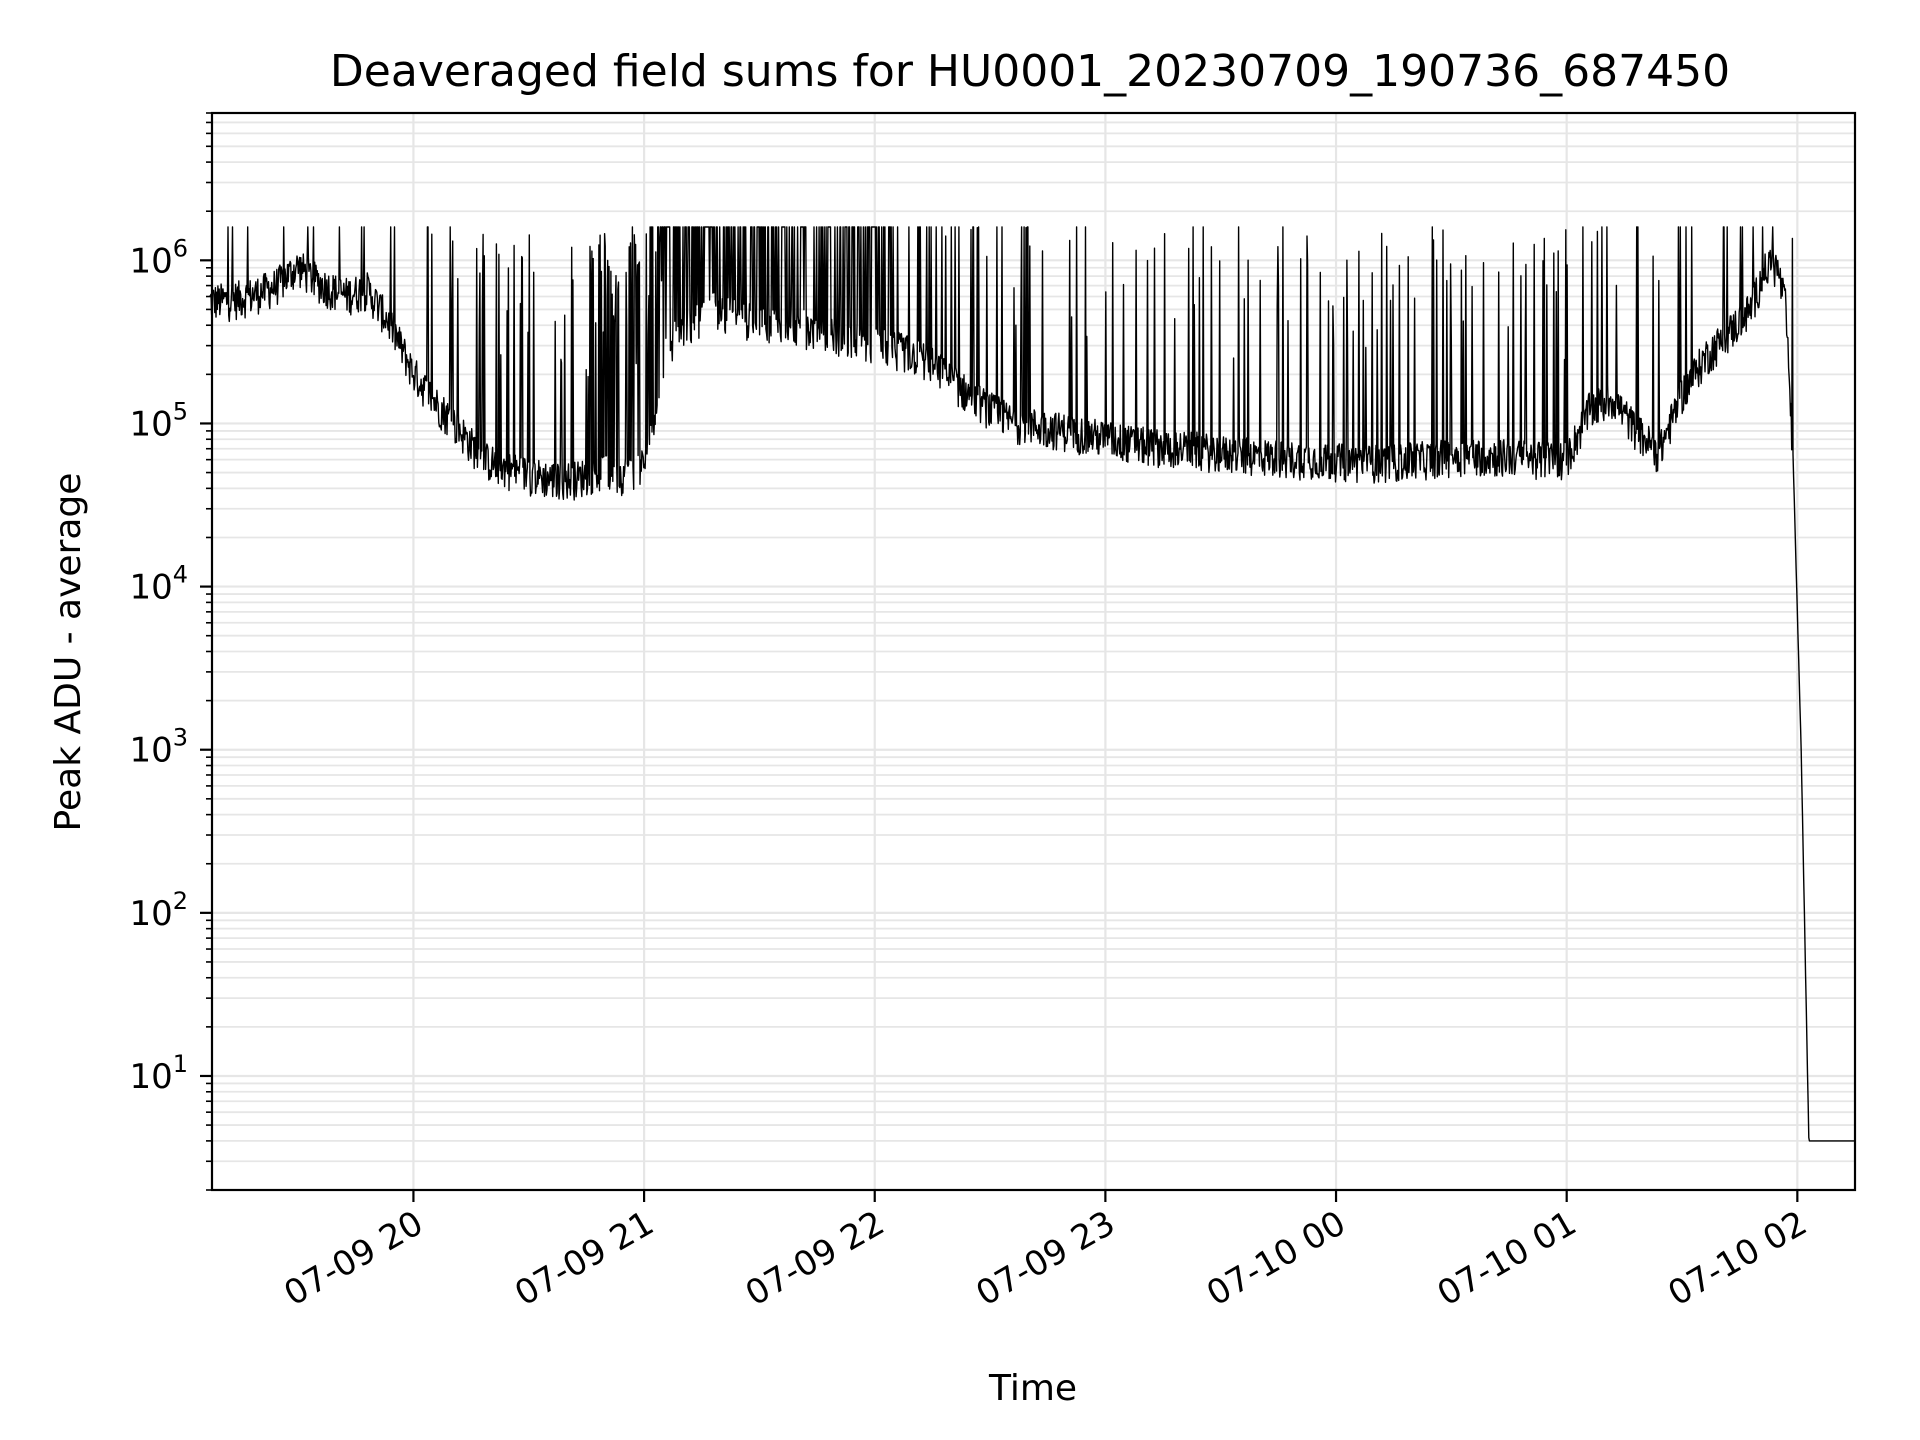 The image size is (1920, 1440). Describe the element at coordinates (1032, 1388) in the screenshot. I see `x-axis-title: Time` at that location.